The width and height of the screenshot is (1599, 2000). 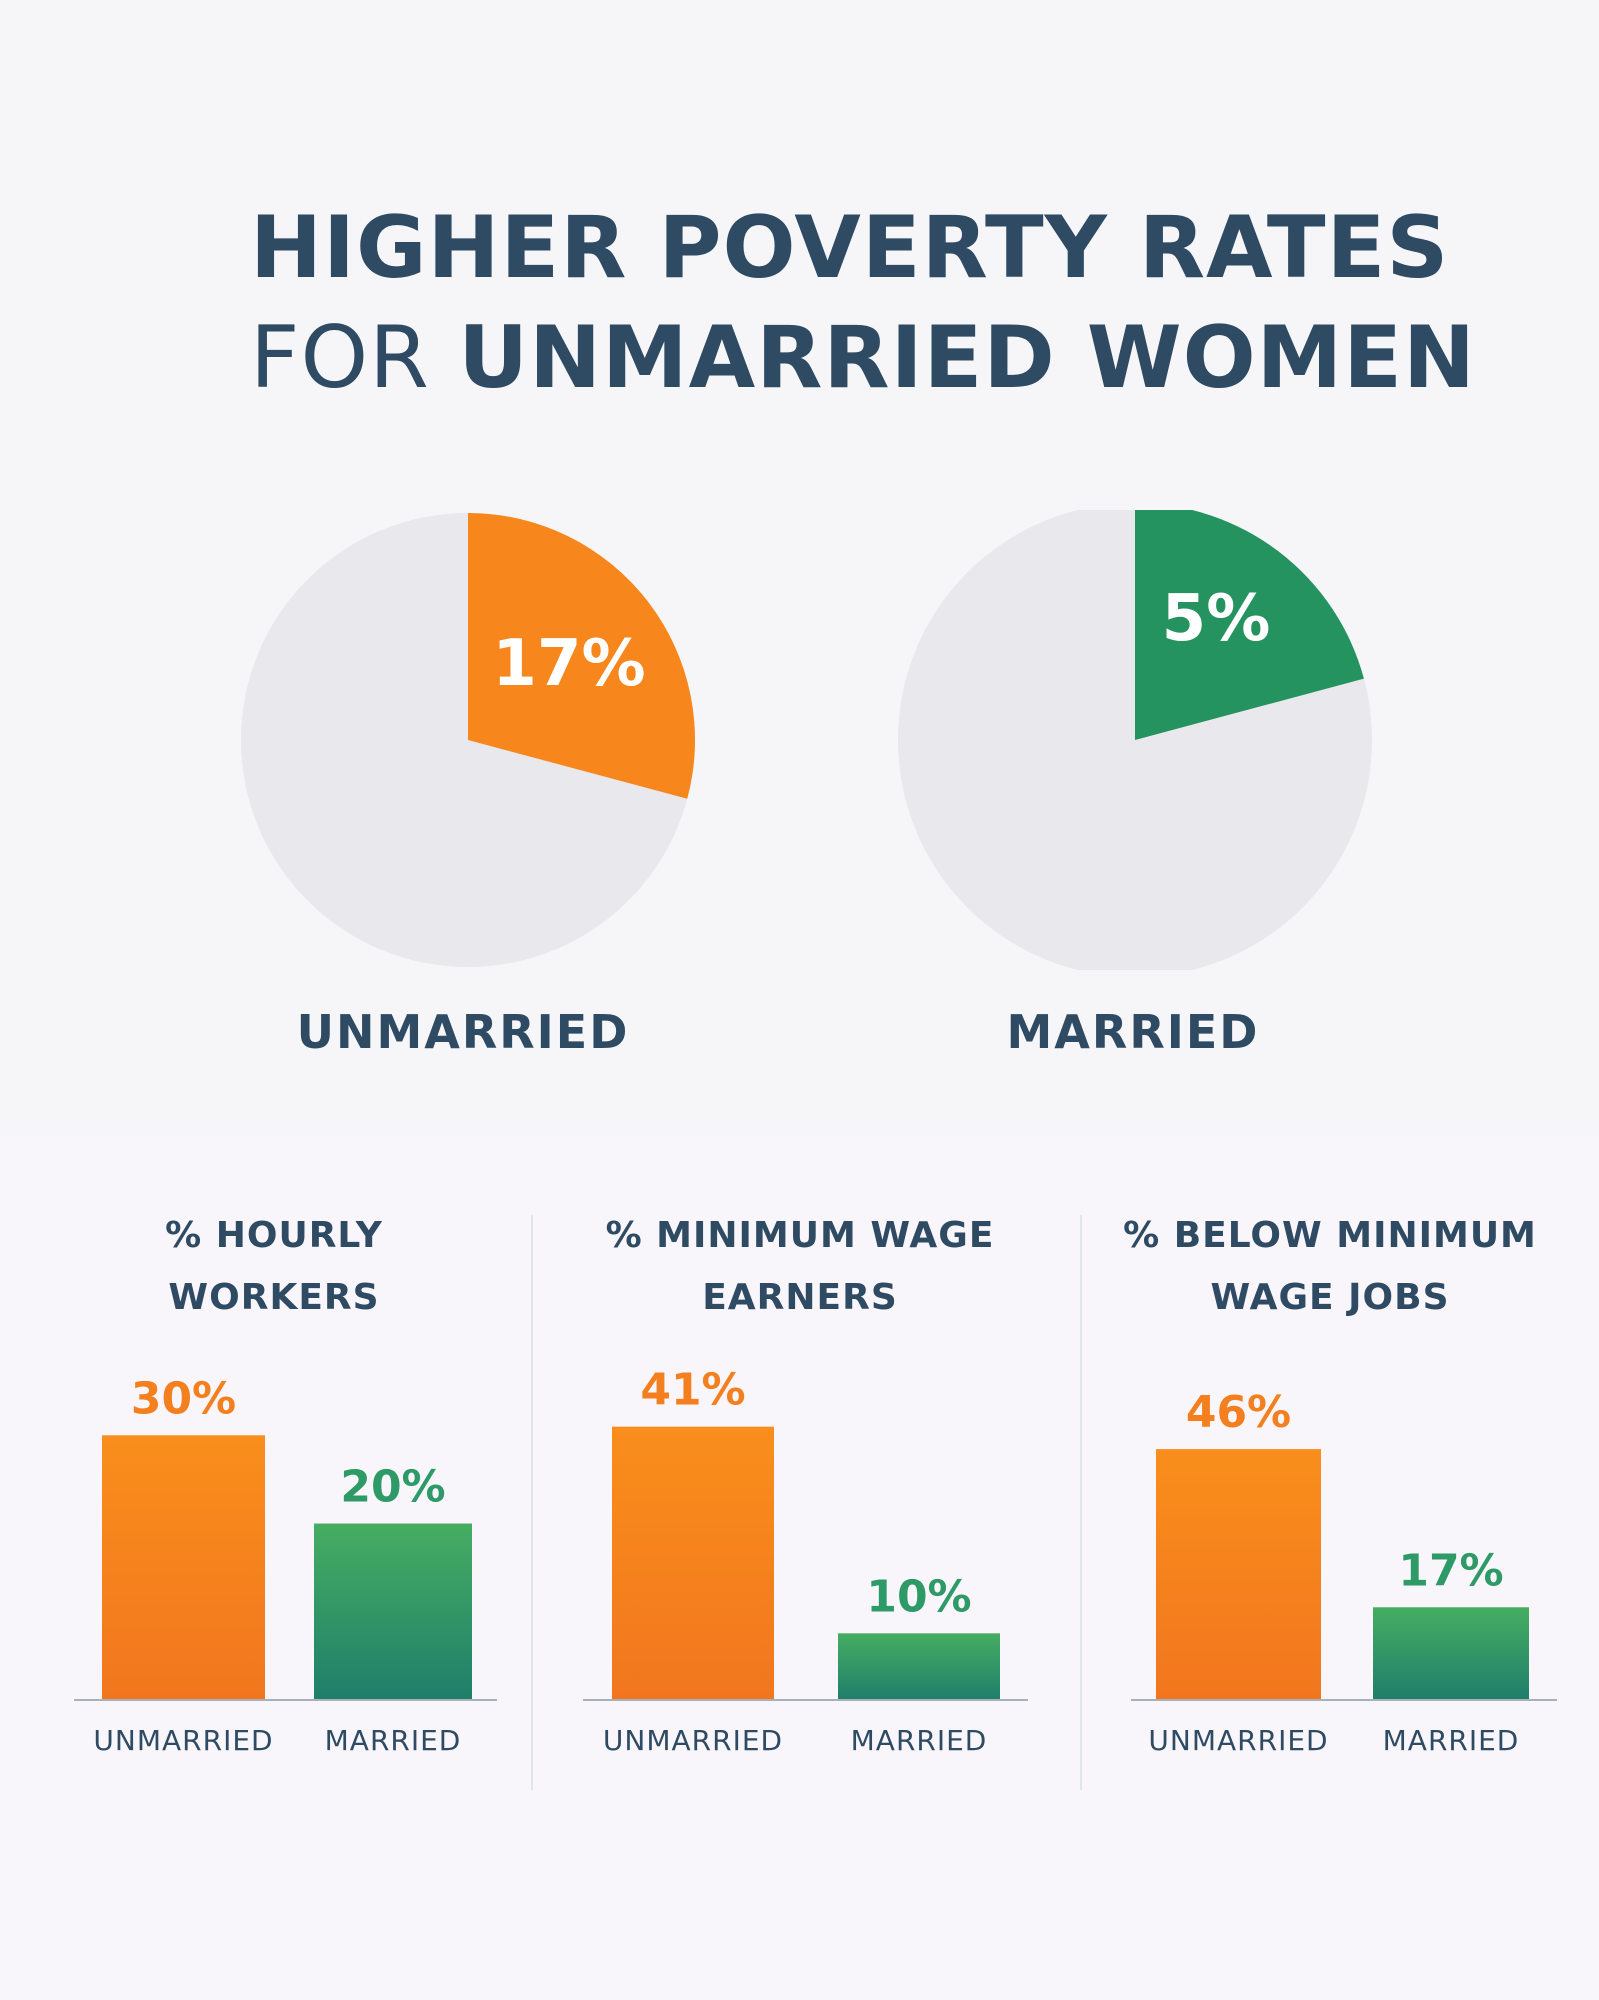 What do you see at coordinates (800, 1235) in the screenshot?
I see `panel-title-line: % MINIMUM WAGE` at bounding box center [800, 1235].